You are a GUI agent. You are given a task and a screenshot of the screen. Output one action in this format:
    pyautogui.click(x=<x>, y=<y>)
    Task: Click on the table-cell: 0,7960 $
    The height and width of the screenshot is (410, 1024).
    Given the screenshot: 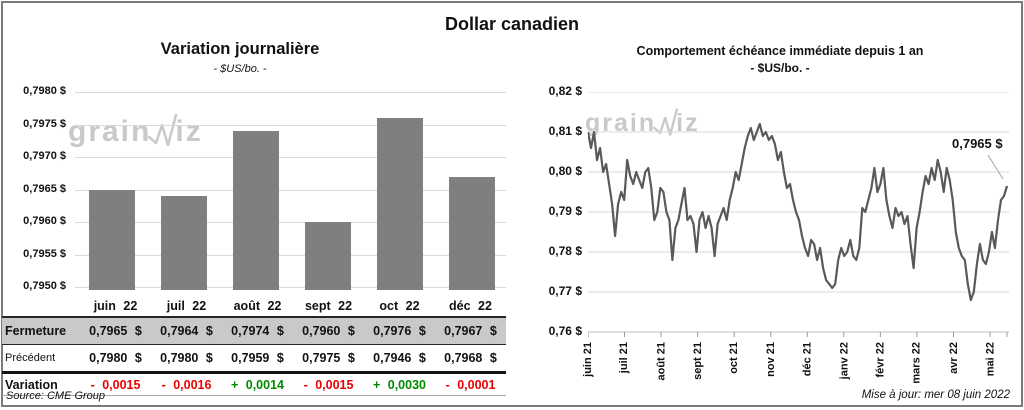 What is the action you would take?
    pyautogui.click(x=328, y=331)
    